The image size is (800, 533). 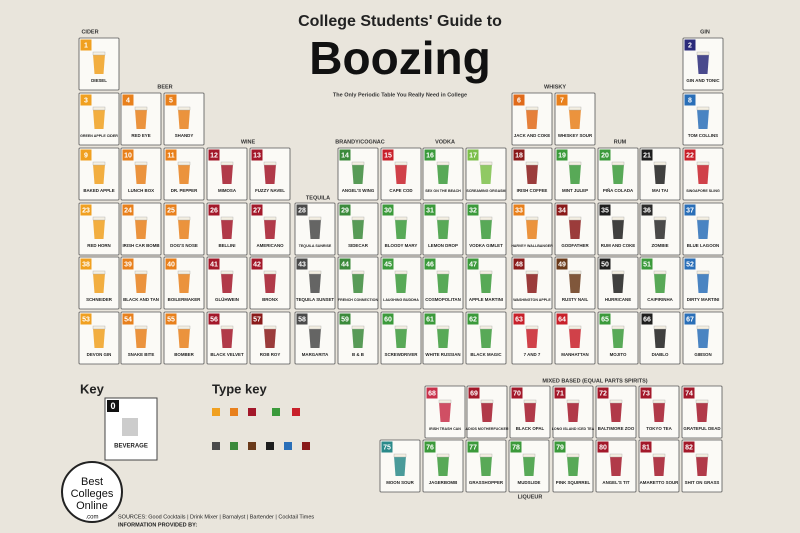 I want to click on cell-number: 11, so click(x=171, y=155).